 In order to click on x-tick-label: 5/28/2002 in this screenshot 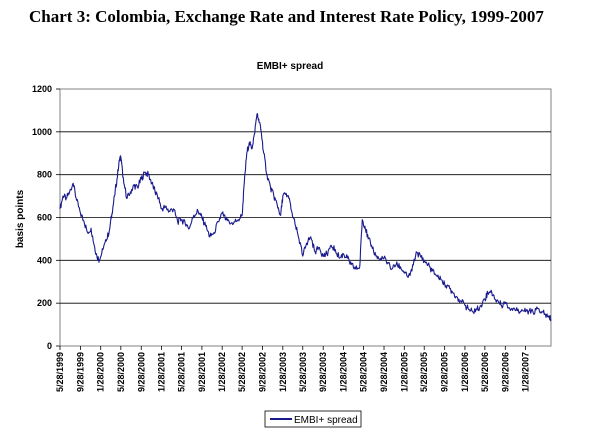, I will do `click(242, 372)`.